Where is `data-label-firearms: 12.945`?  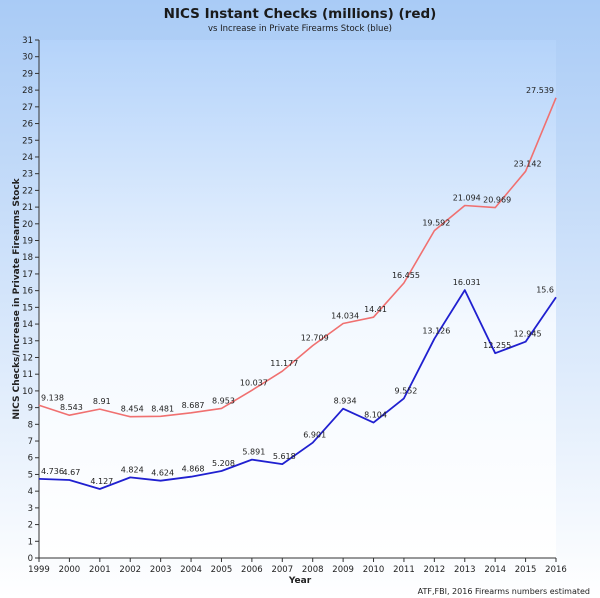
data-label-firearms: 12.945 is located at coordinates (528, 334).